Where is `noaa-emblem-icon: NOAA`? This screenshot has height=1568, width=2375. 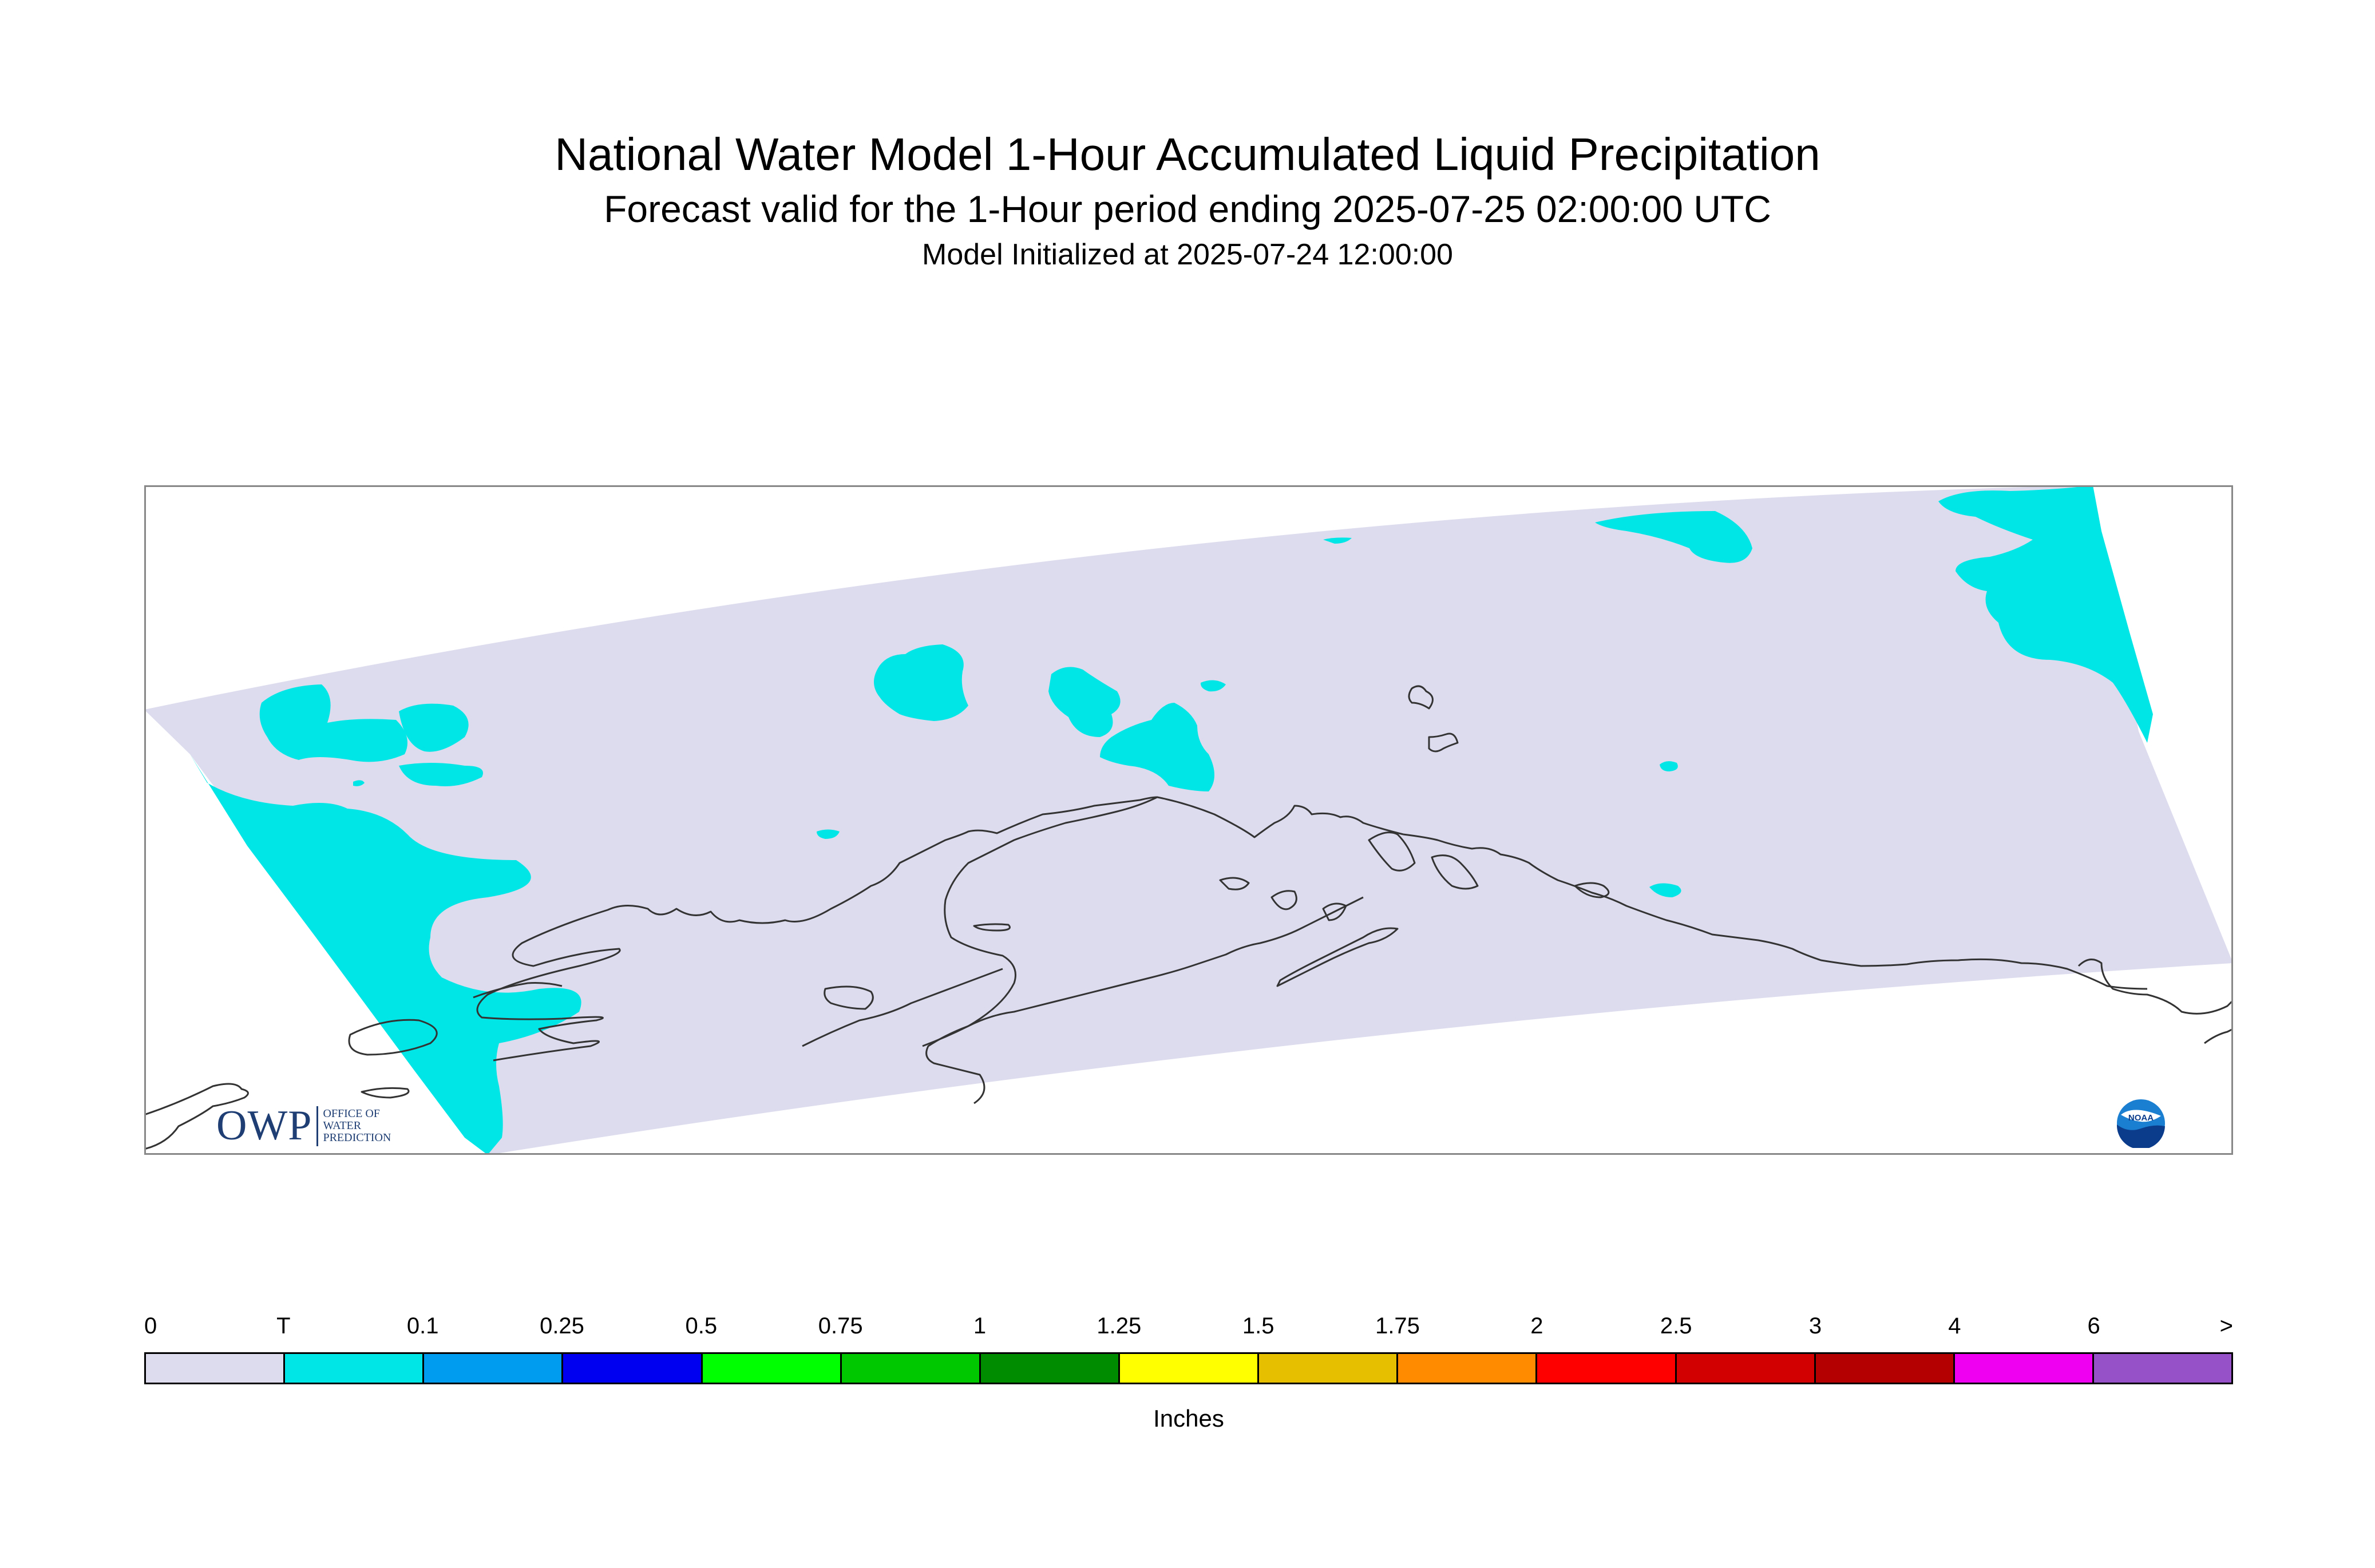 noaa-emblem-icon: NOAA is located at coordinates (2141, 1124).